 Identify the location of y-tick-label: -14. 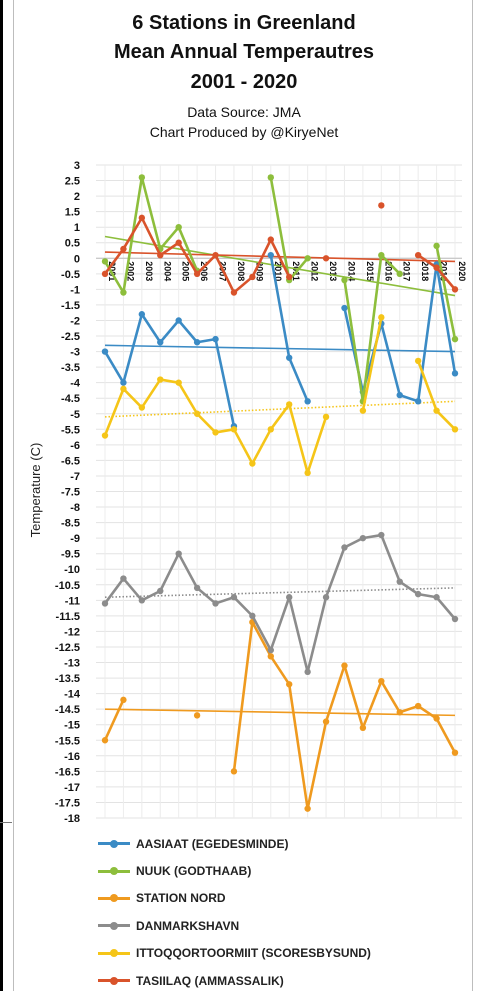
(72, 695).